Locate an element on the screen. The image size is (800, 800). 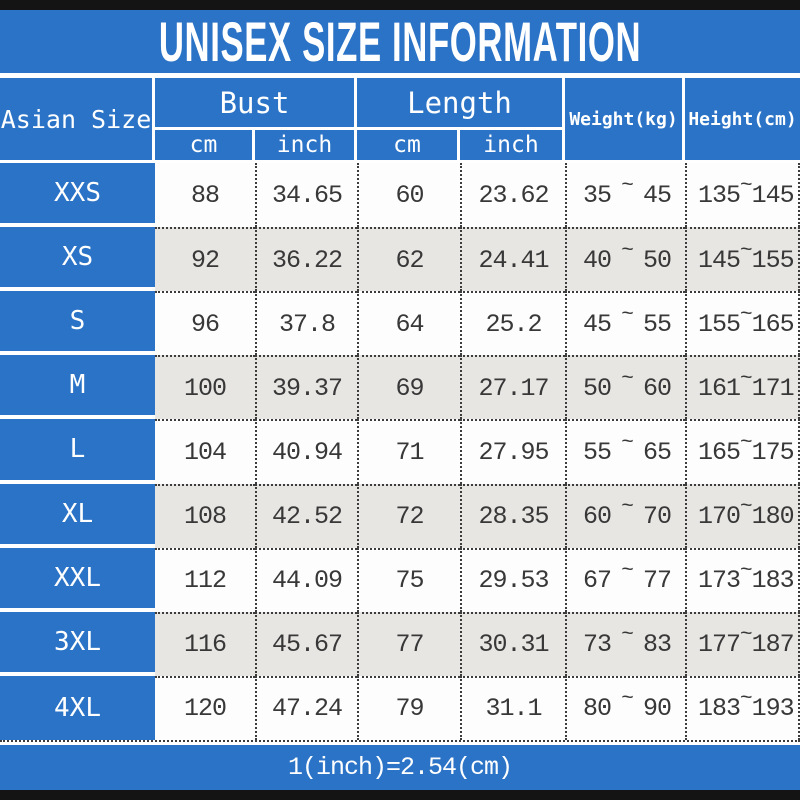
length-cm-cell: 69 is located at coordinates (408, 387).